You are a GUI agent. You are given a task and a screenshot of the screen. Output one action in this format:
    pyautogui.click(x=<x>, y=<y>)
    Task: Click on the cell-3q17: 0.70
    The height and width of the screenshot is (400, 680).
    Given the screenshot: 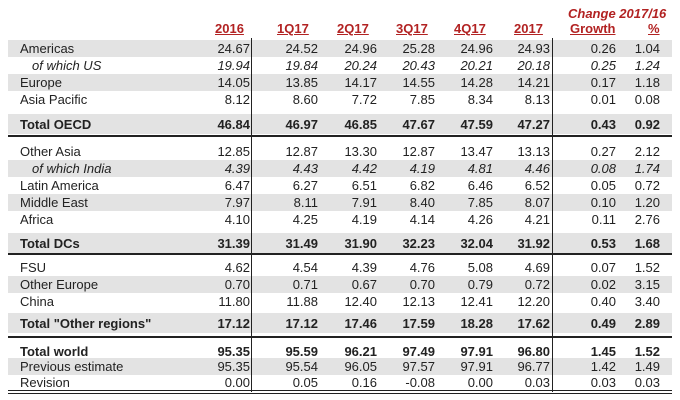 What is the action you would take?
    pyautogui.click(x=422, y=284)
    